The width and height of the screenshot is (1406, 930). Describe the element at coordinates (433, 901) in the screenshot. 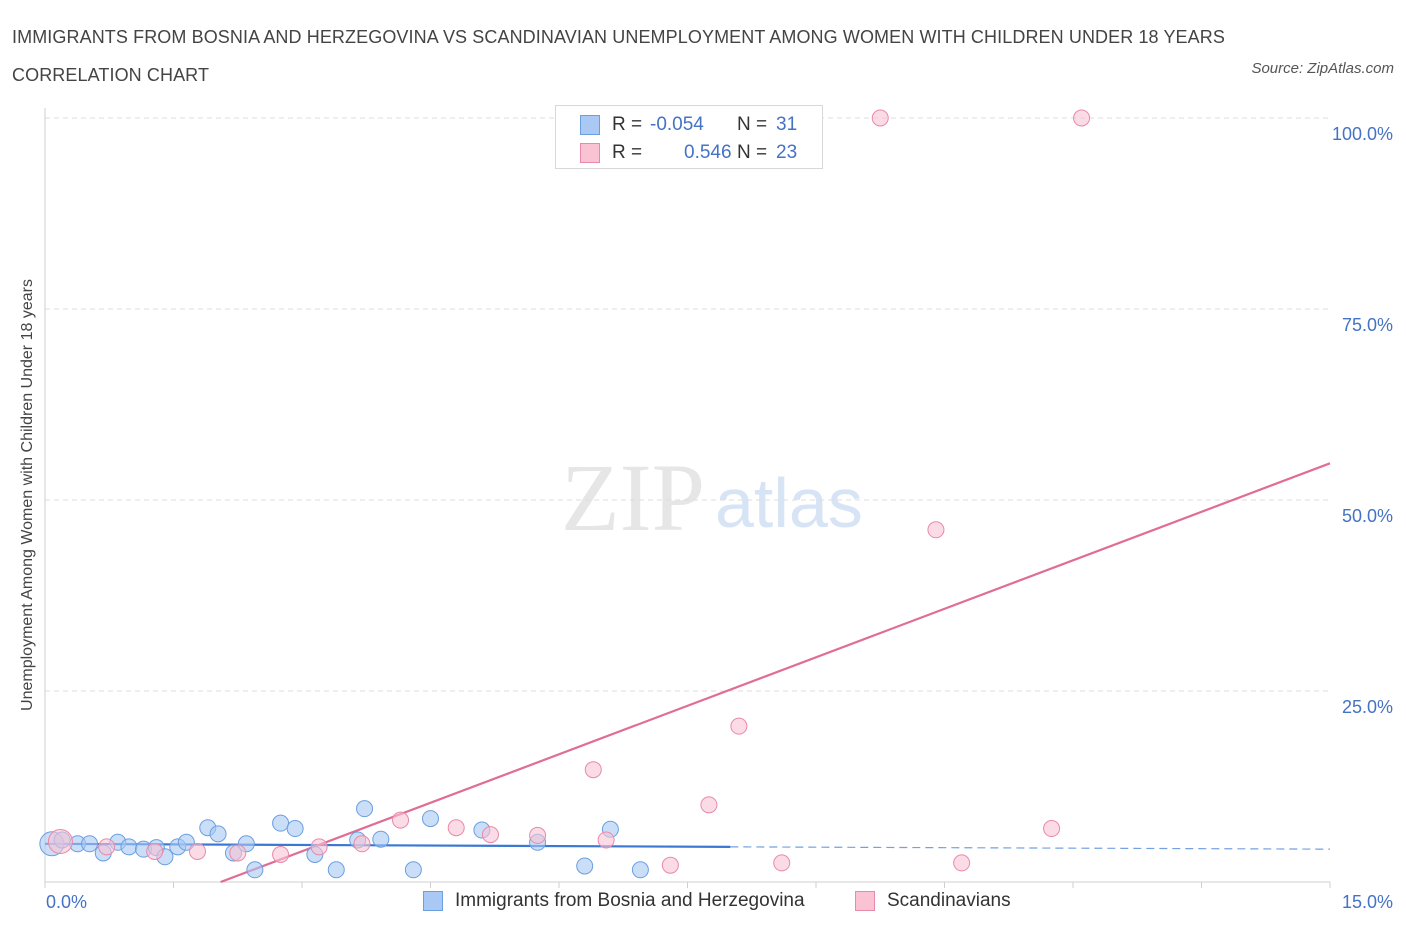

I see `series-legend-swatch-bosnia` at that location.